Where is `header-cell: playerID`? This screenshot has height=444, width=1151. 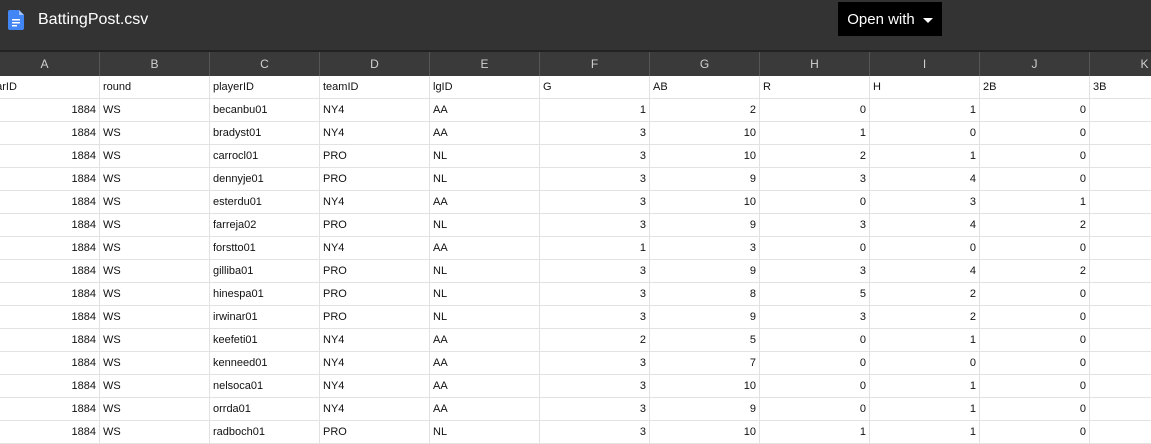 header-cell: playerID is located at coordinates (265, 87).